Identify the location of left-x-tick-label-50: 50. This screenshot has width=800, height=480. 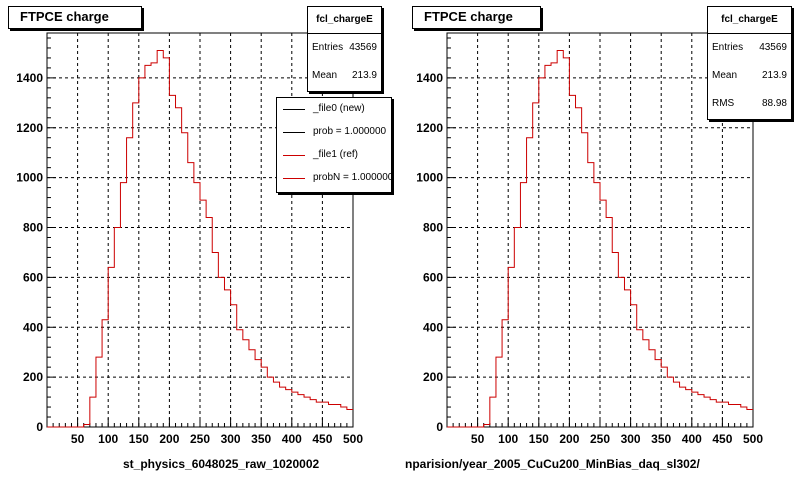
(78, 439).